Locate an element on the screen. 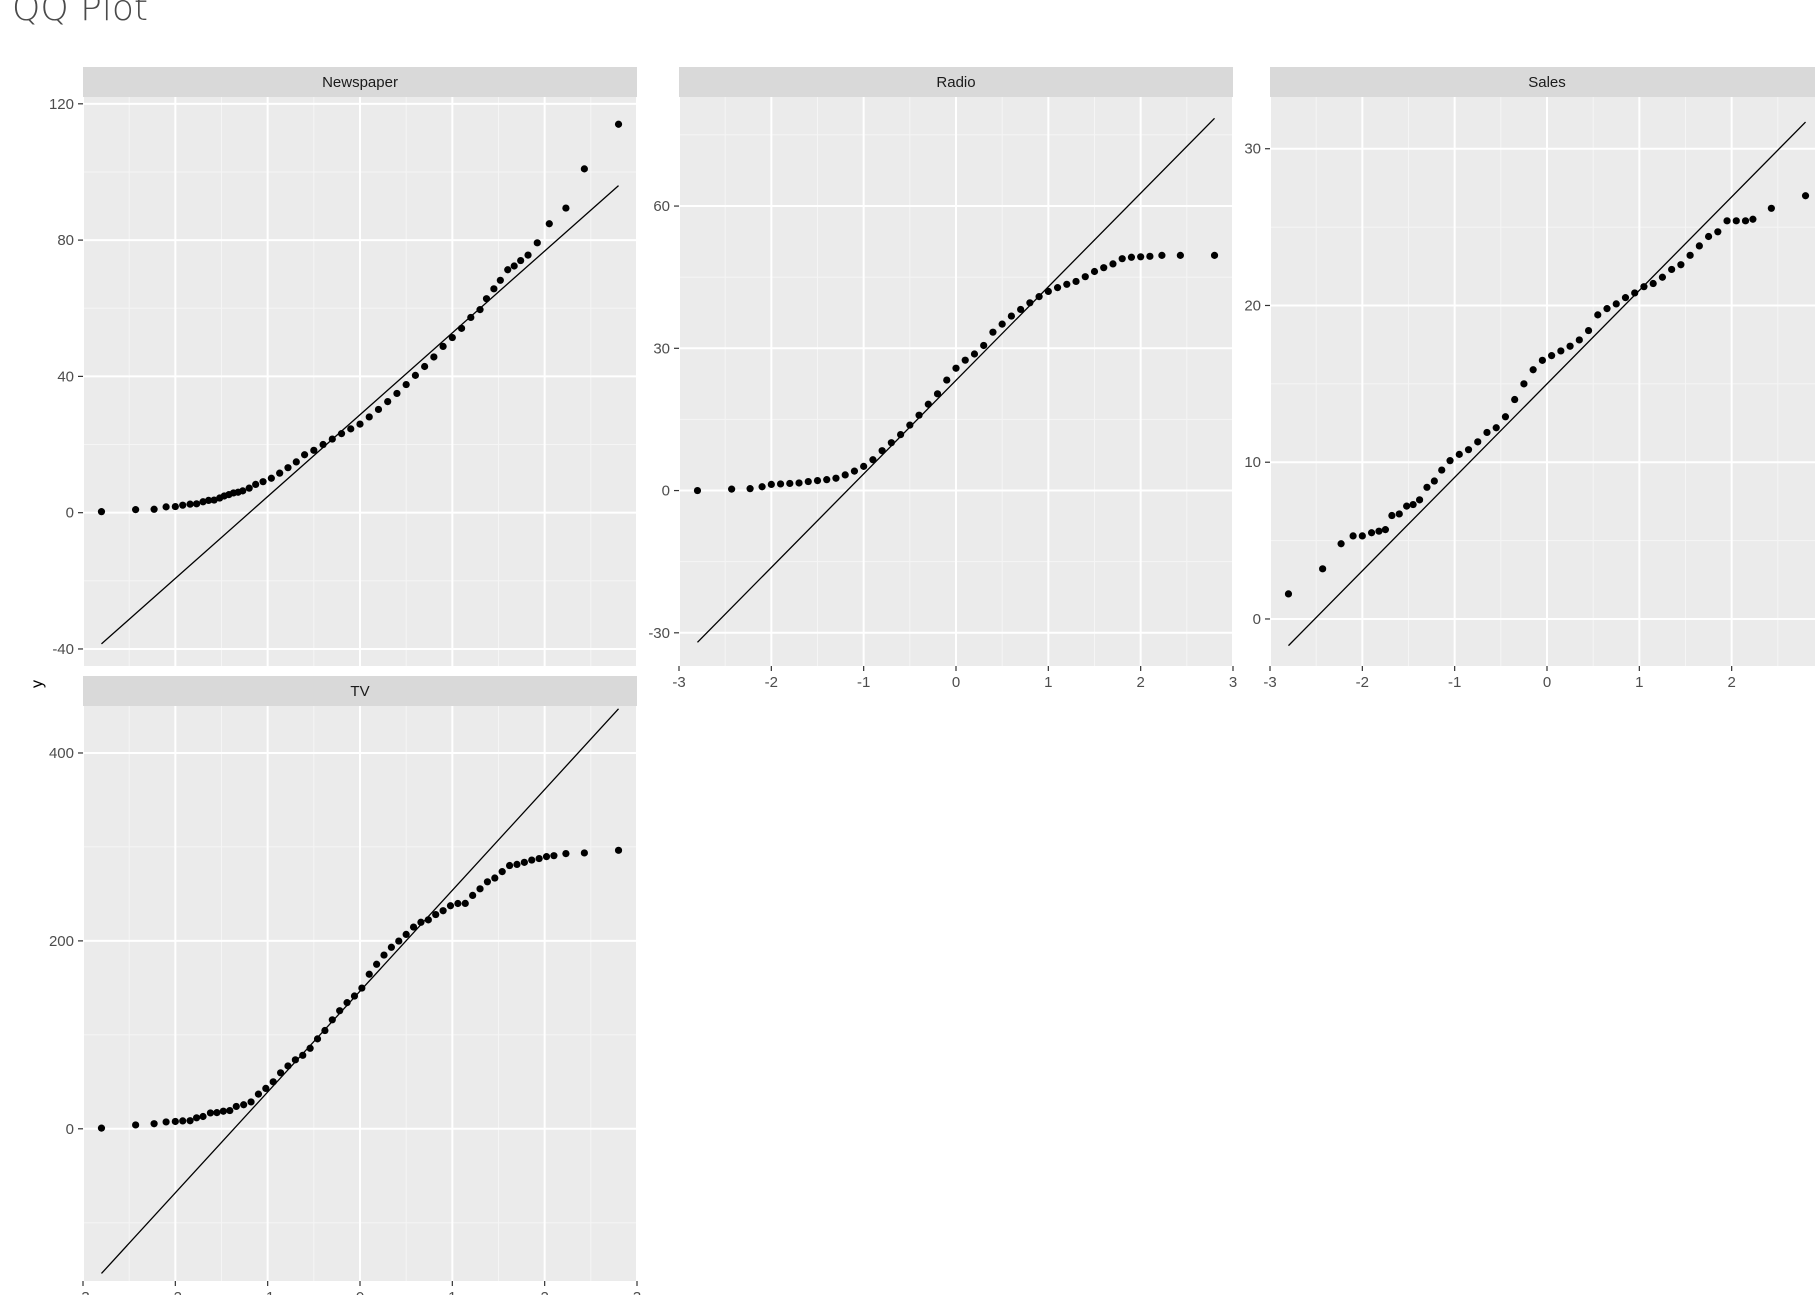 This screenshot has width=1815, height=1295. facet-label: Radio is located at coordinates (955, 82).